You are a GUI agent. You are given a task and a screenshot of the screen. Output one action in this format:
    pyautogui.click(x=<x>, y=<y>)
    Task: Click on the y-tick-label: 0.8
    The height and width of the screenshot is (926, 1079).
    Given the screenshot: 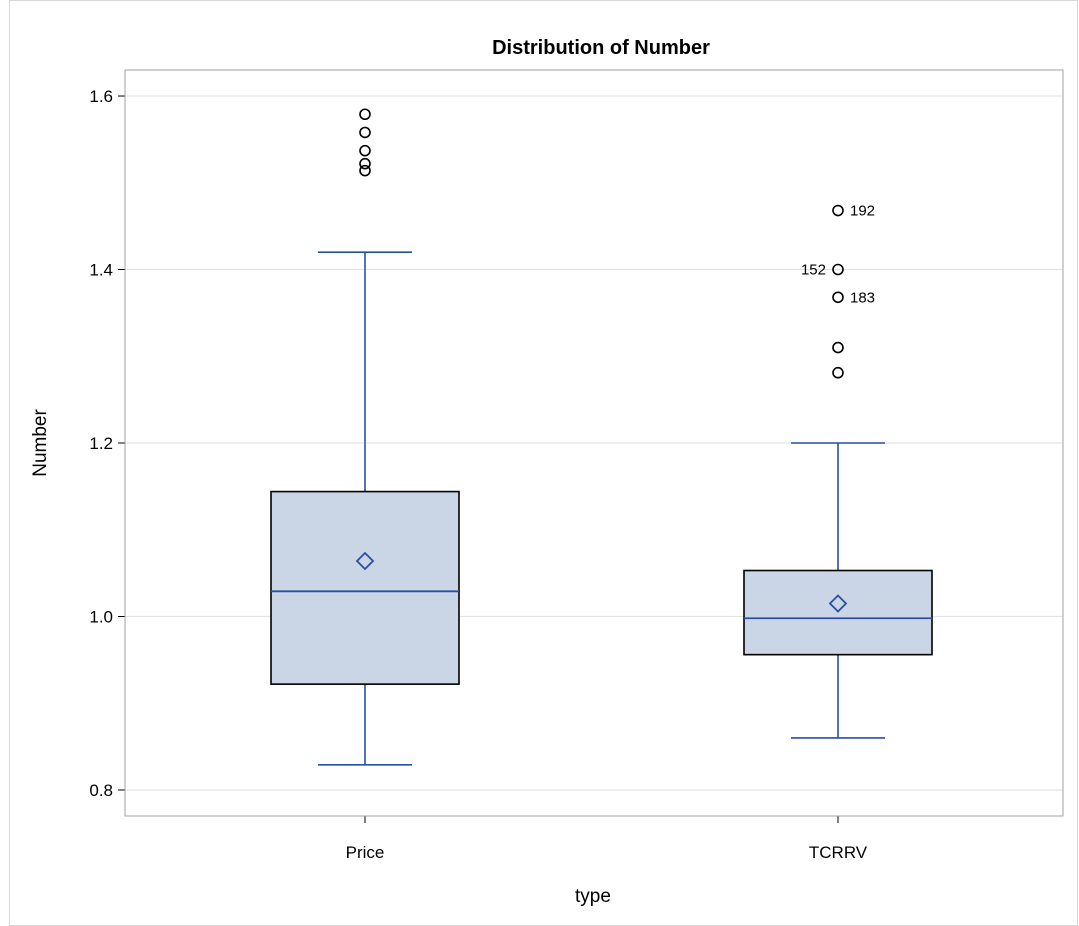 What is the action you would take?
    pyautogui.click(x=101, y=790)
    